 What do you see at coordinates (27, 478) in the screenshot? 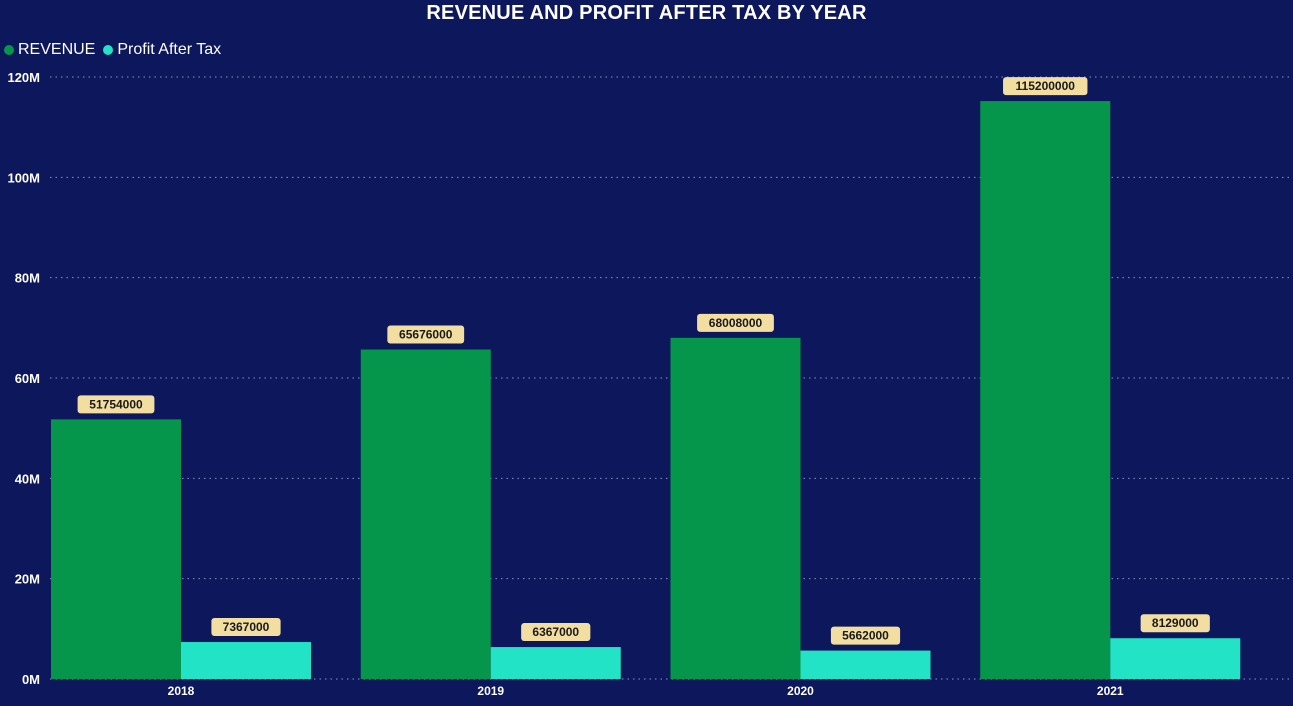
I see `y-tick-label: 40M` at bounding box center [27, 478].